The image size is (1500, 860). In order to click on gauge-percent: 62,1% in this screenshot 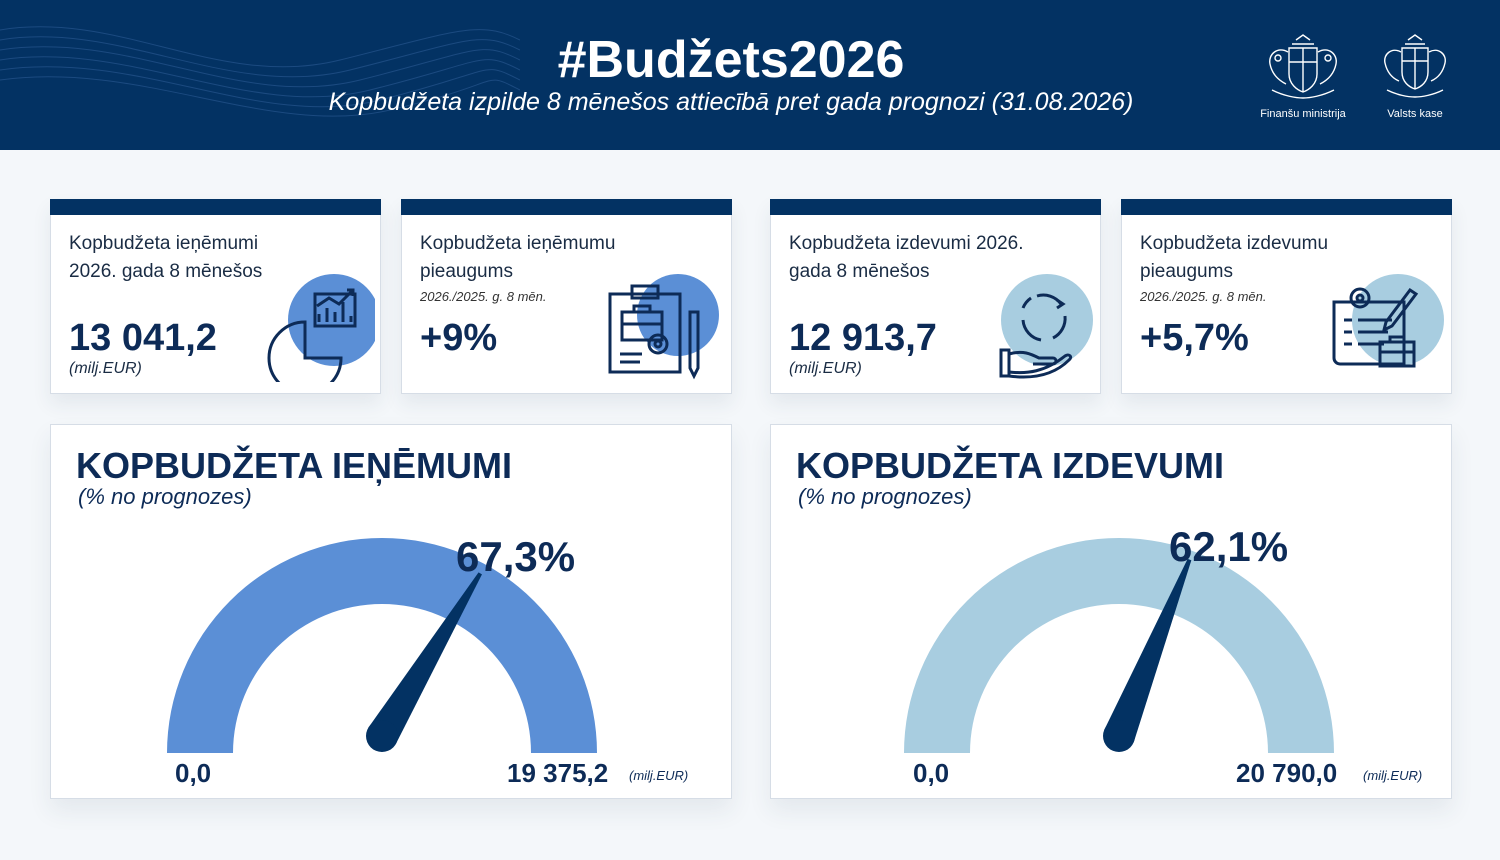, I will do `click(1229, 546)`.